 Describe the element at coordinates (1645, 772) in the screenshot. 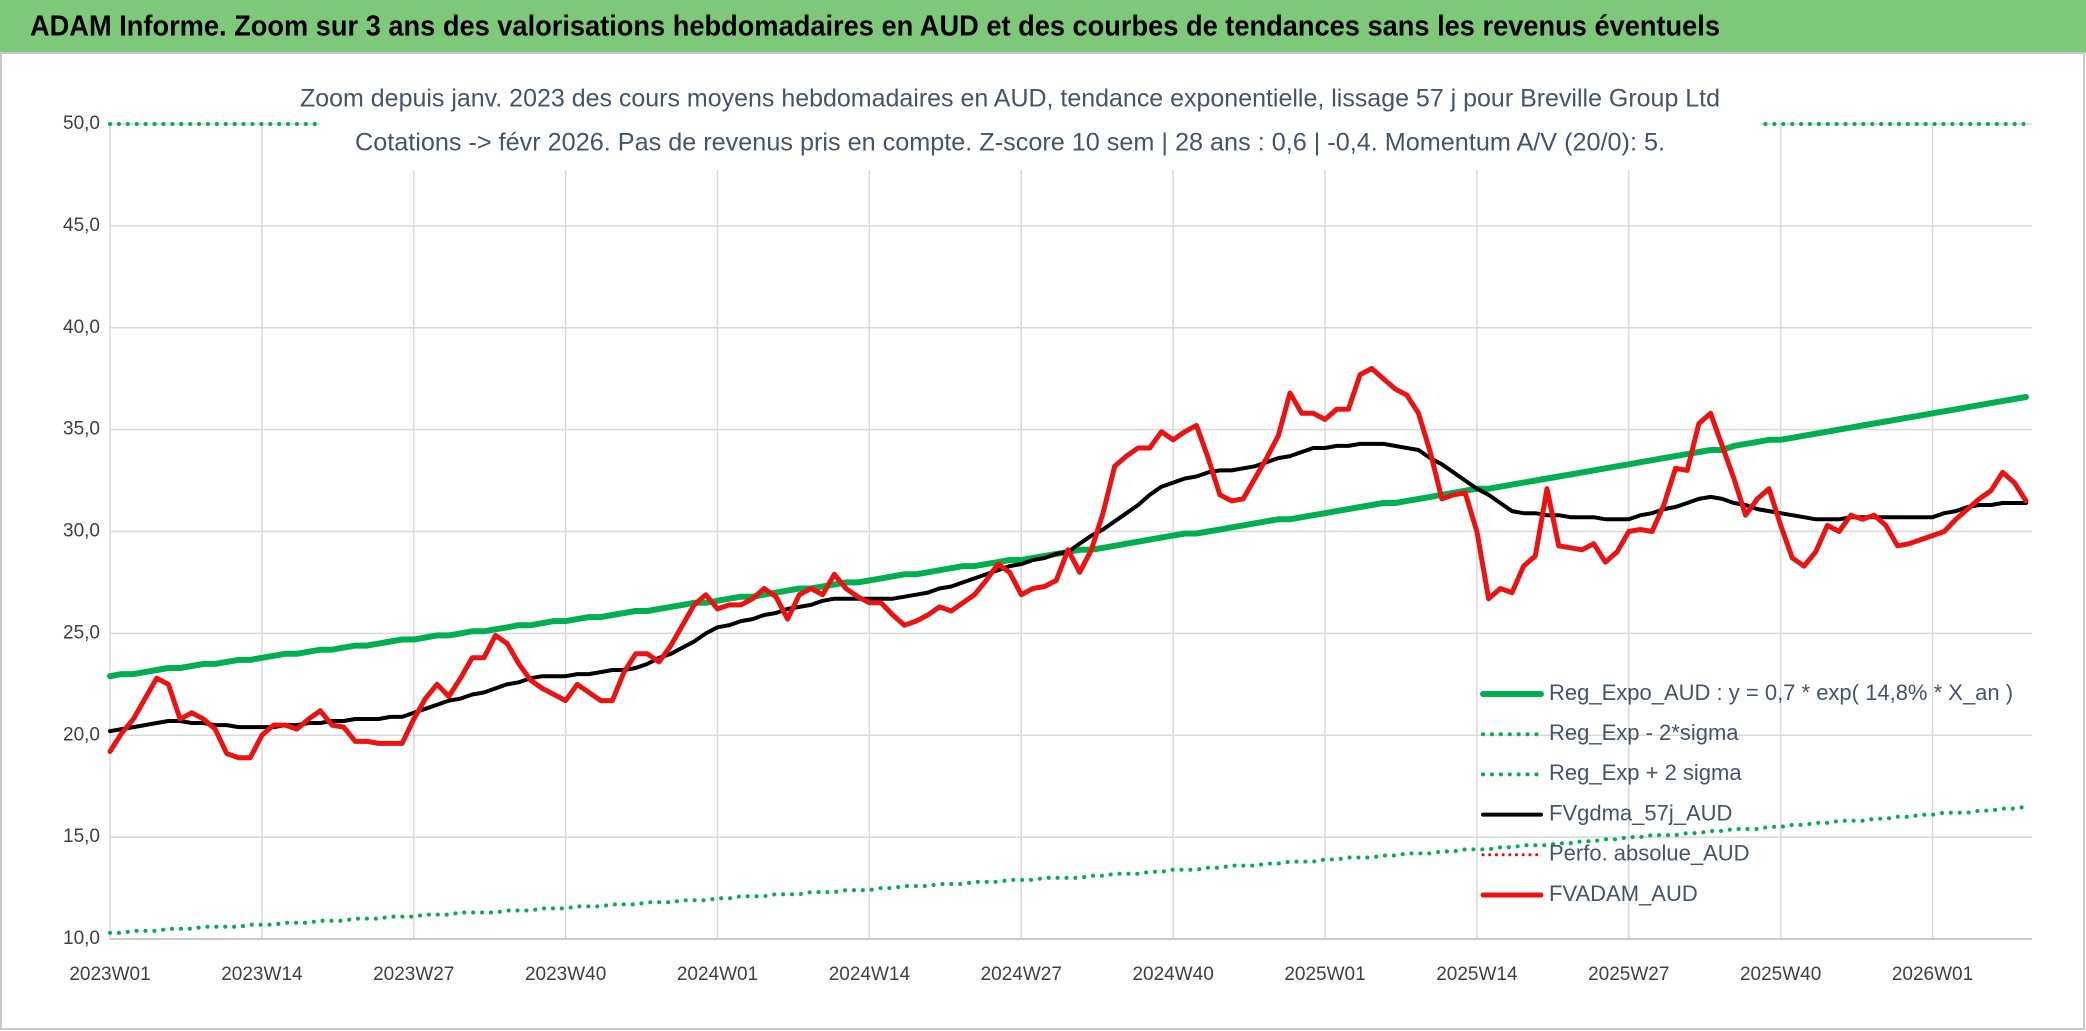

I see `legend-label: Reg_Exp + 2 sigma` at that location.